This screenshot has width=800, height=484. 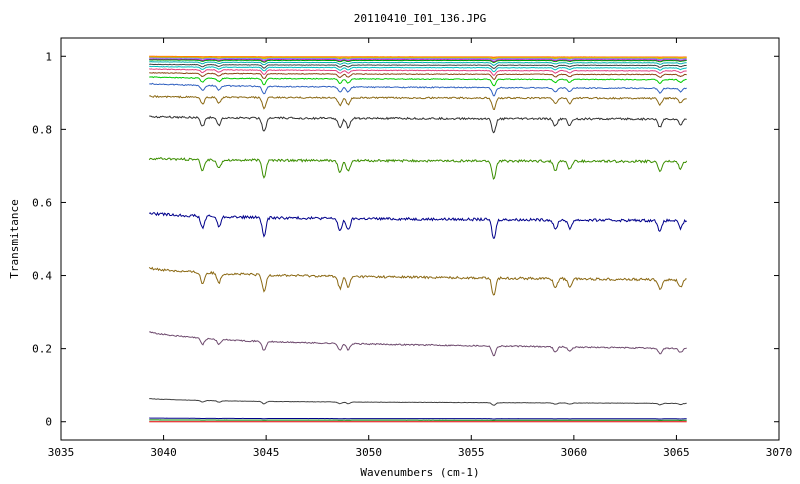 I want to click on y-tick-label: 0.6, so click(x=42, y=202).